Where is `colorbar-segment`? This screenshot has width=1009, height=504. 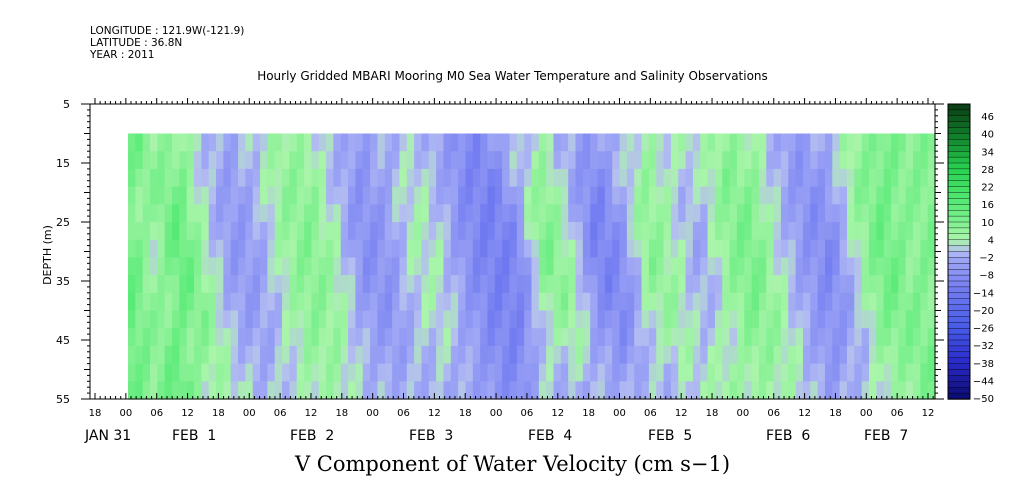
colorbar-segment is located at coordinates (959, 196).